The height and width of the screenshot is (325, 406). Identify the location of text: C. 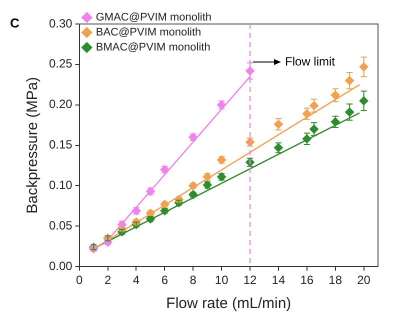
(15, 23).